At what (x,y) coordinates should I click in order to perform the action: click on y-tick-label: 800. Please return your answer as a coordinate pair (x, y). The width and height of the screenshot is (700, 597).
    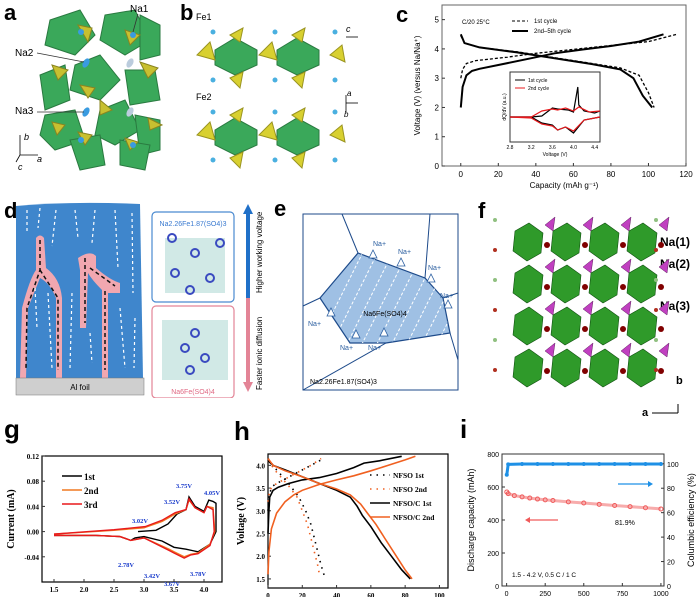
    Looking at the image, I should click on (493, 455).